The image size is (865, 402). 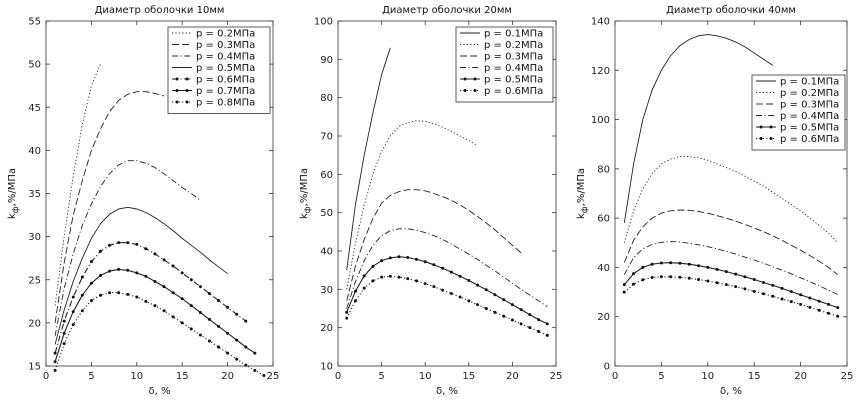 What do you see at coordinates (800, 376) in the screenshot?
I see `x-tick-label: 20` at bounding box center [800, 376].